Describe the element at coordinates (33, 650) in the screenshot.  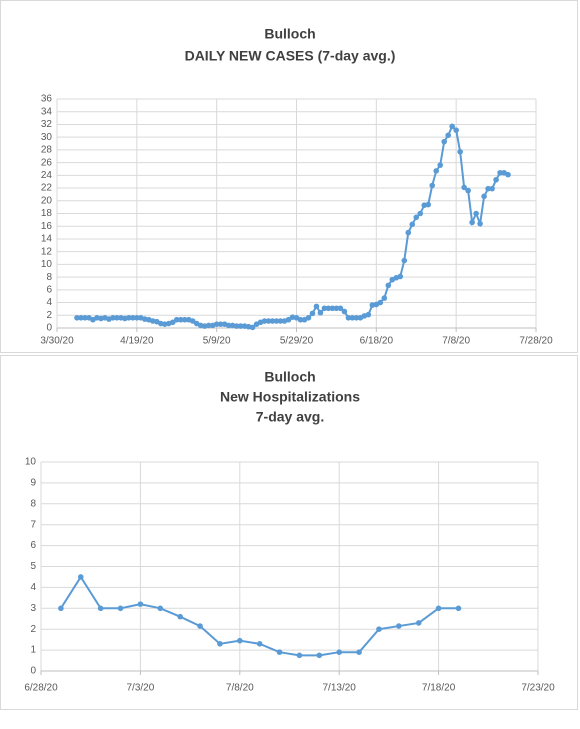
I see `y-tick-label: 1` at that location.